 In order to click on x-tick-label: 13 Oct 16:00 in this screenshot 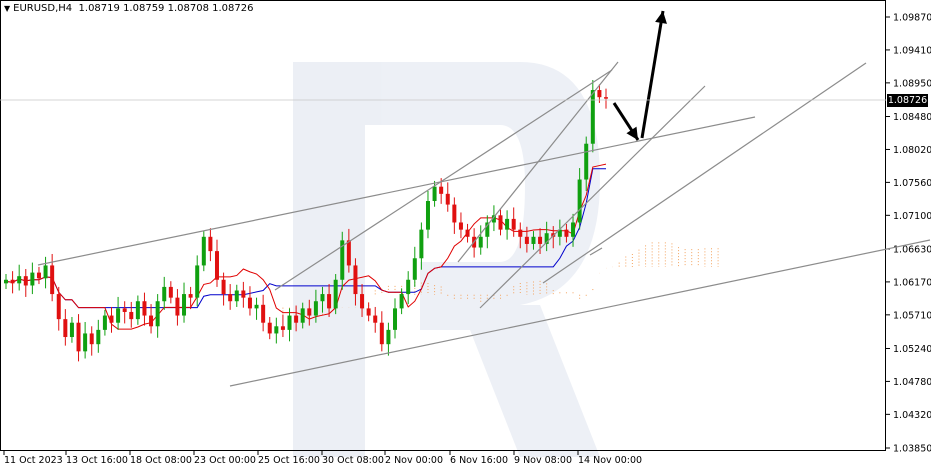, I will do `click(97, 460)`.